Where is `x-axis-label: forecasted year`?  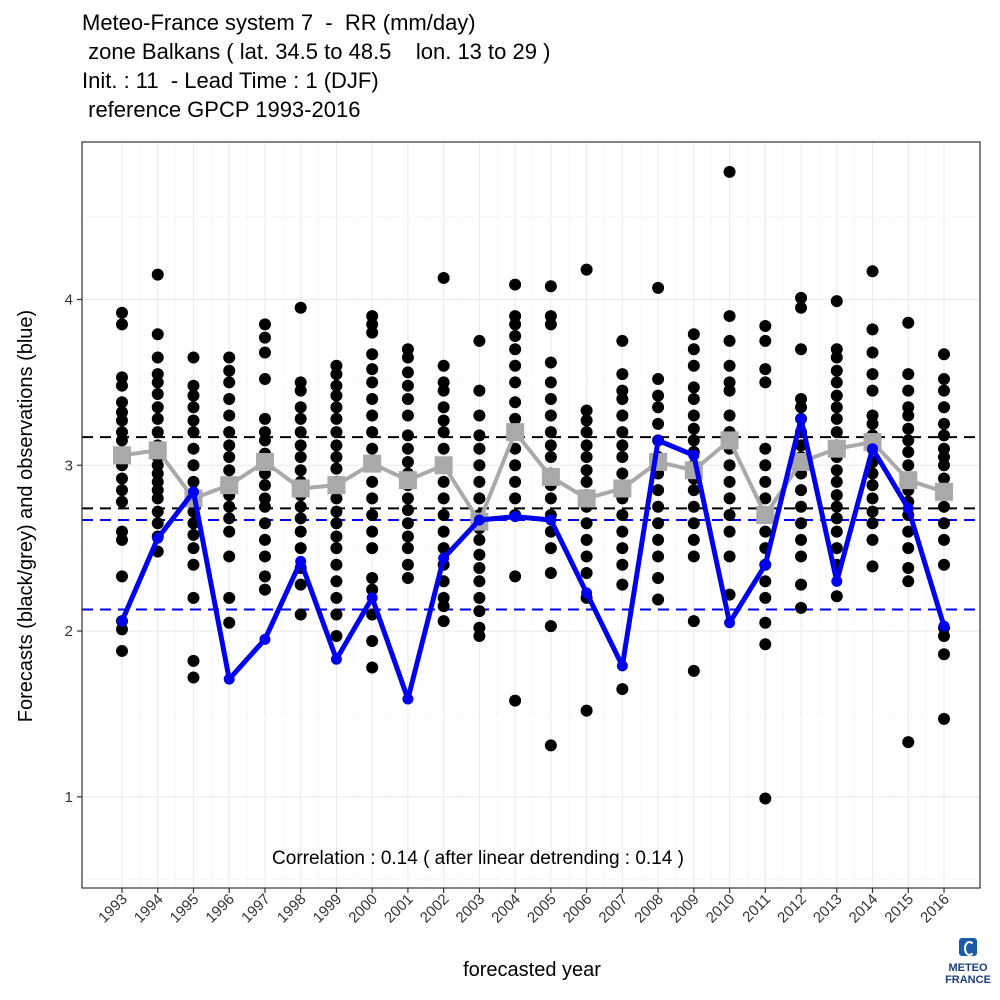
x-axis-label: forecasted year is located at coordinates (532, 970).